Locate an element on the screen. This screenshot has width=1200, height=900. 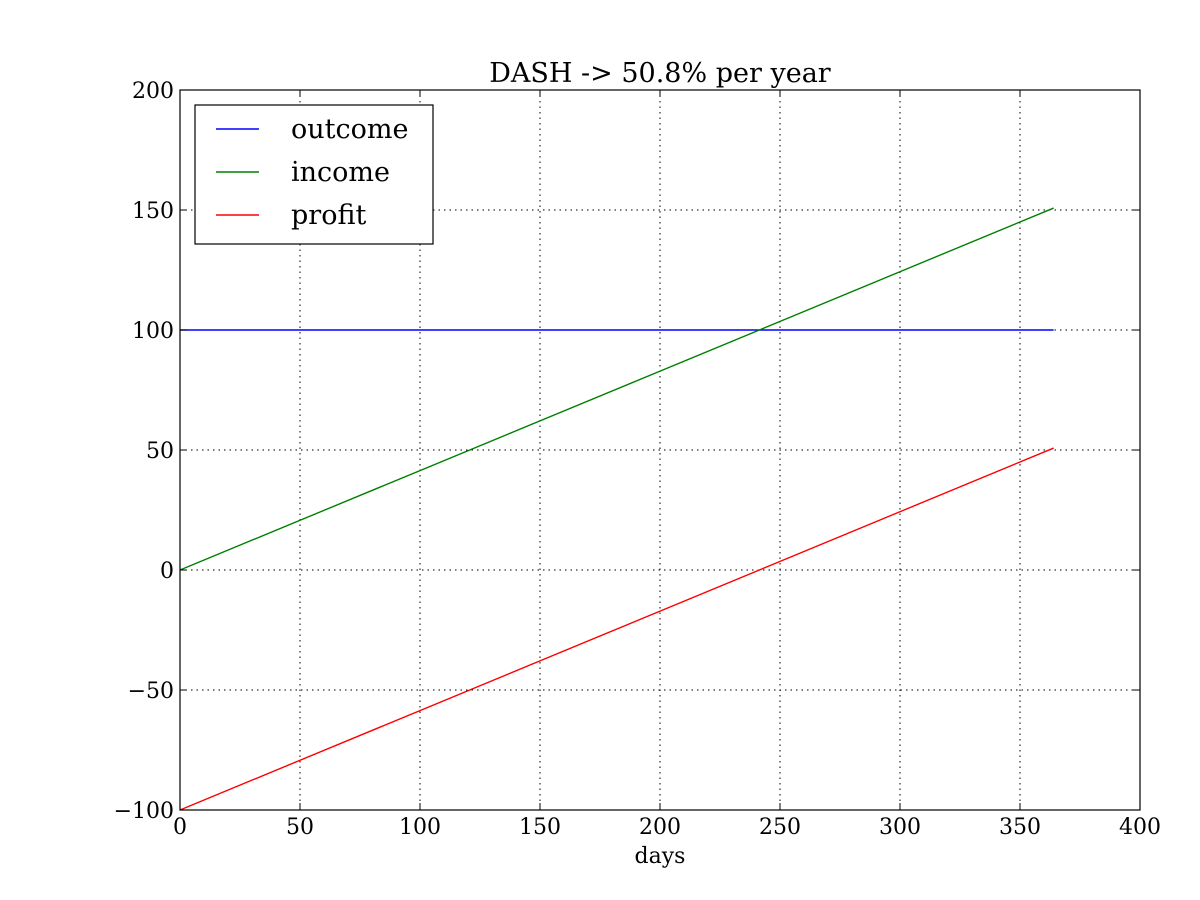
x-tick-label: 350 is located at coordinates (1020, 827).